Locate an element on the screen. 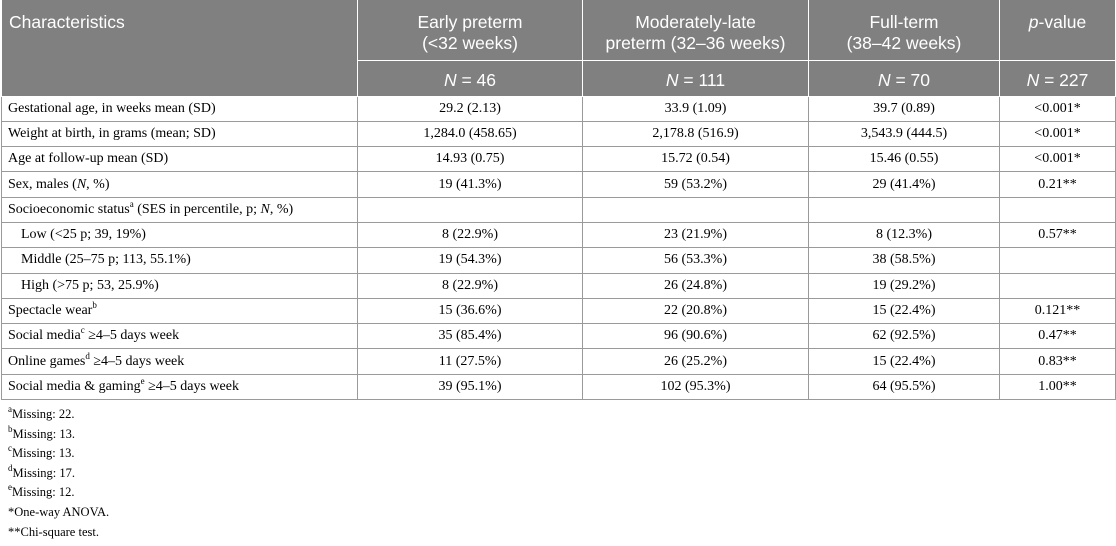 The height and width of the screenshot is (546, 1116). footnote: **Chi-square test. is located at coordinates (53, 531).